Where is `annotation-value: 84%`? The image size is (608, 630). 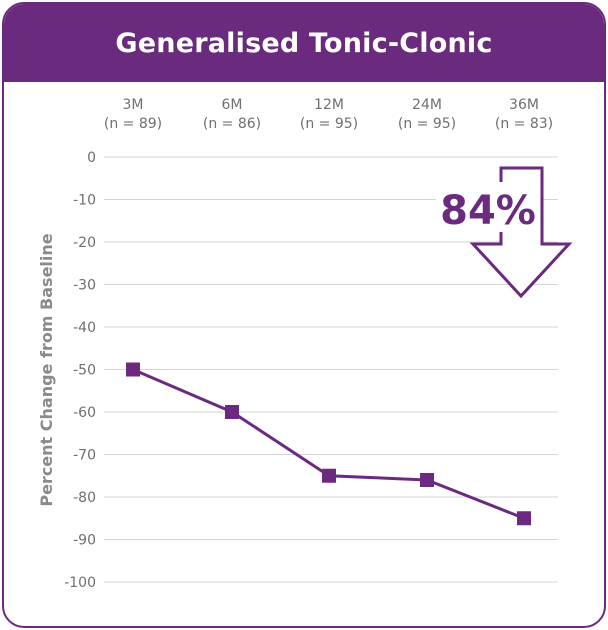 annotation-value: 84% is located at coordinates (488, 211).